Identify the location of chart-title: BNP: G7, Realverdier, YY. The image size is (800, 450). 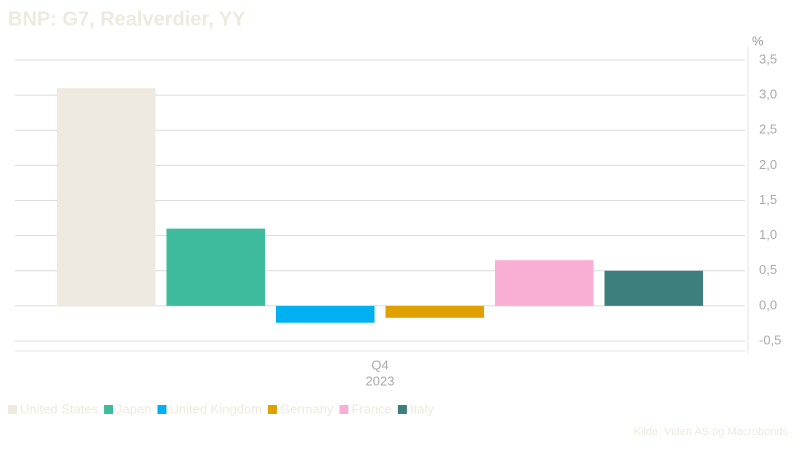
(127, 19).